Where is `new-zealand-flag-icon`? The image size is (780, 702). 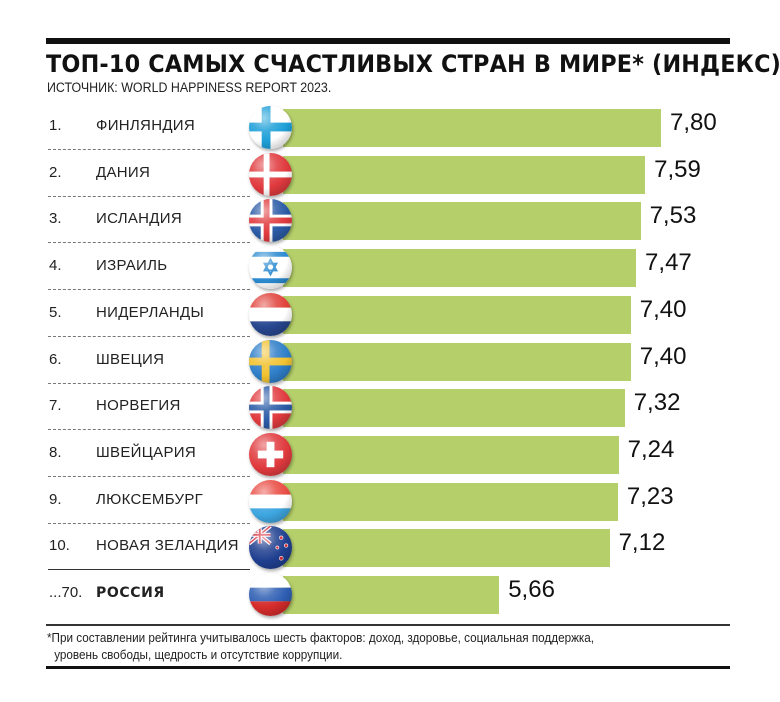 new-zealand-flag-icon is located at coordinates (270, 548).